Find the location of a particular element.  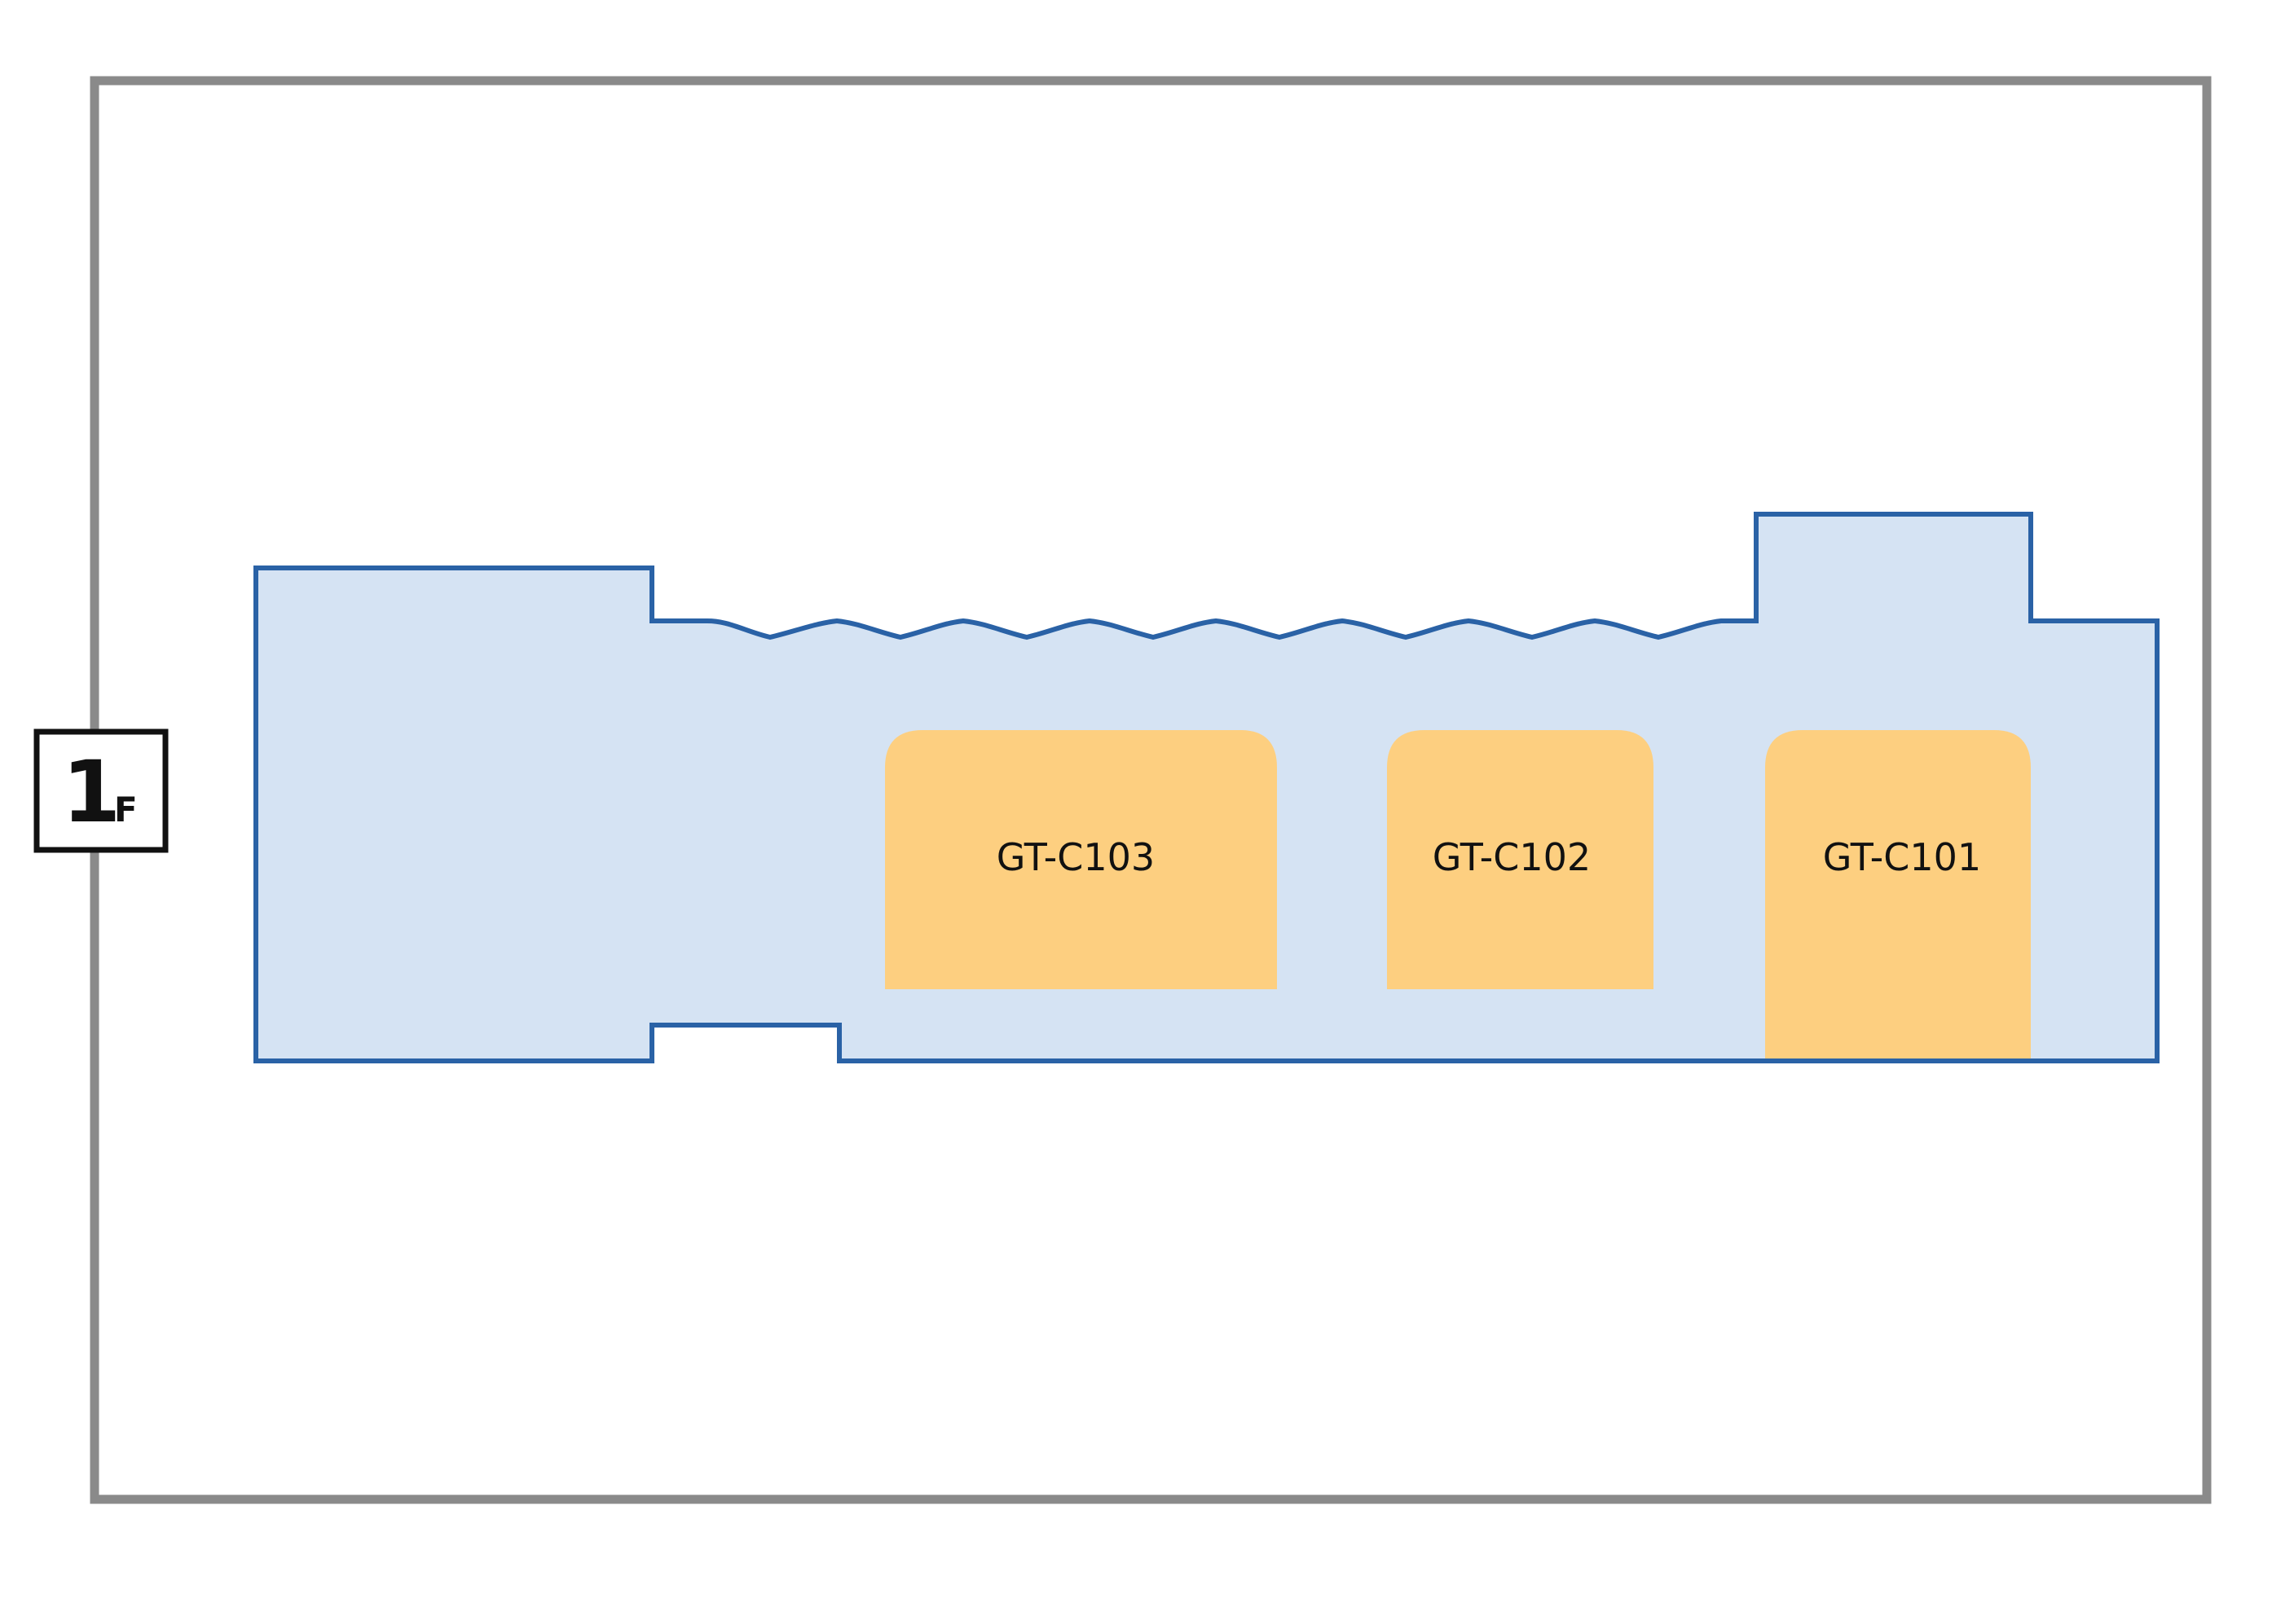

floor-number: 1 is located at coordinates (91, 792).